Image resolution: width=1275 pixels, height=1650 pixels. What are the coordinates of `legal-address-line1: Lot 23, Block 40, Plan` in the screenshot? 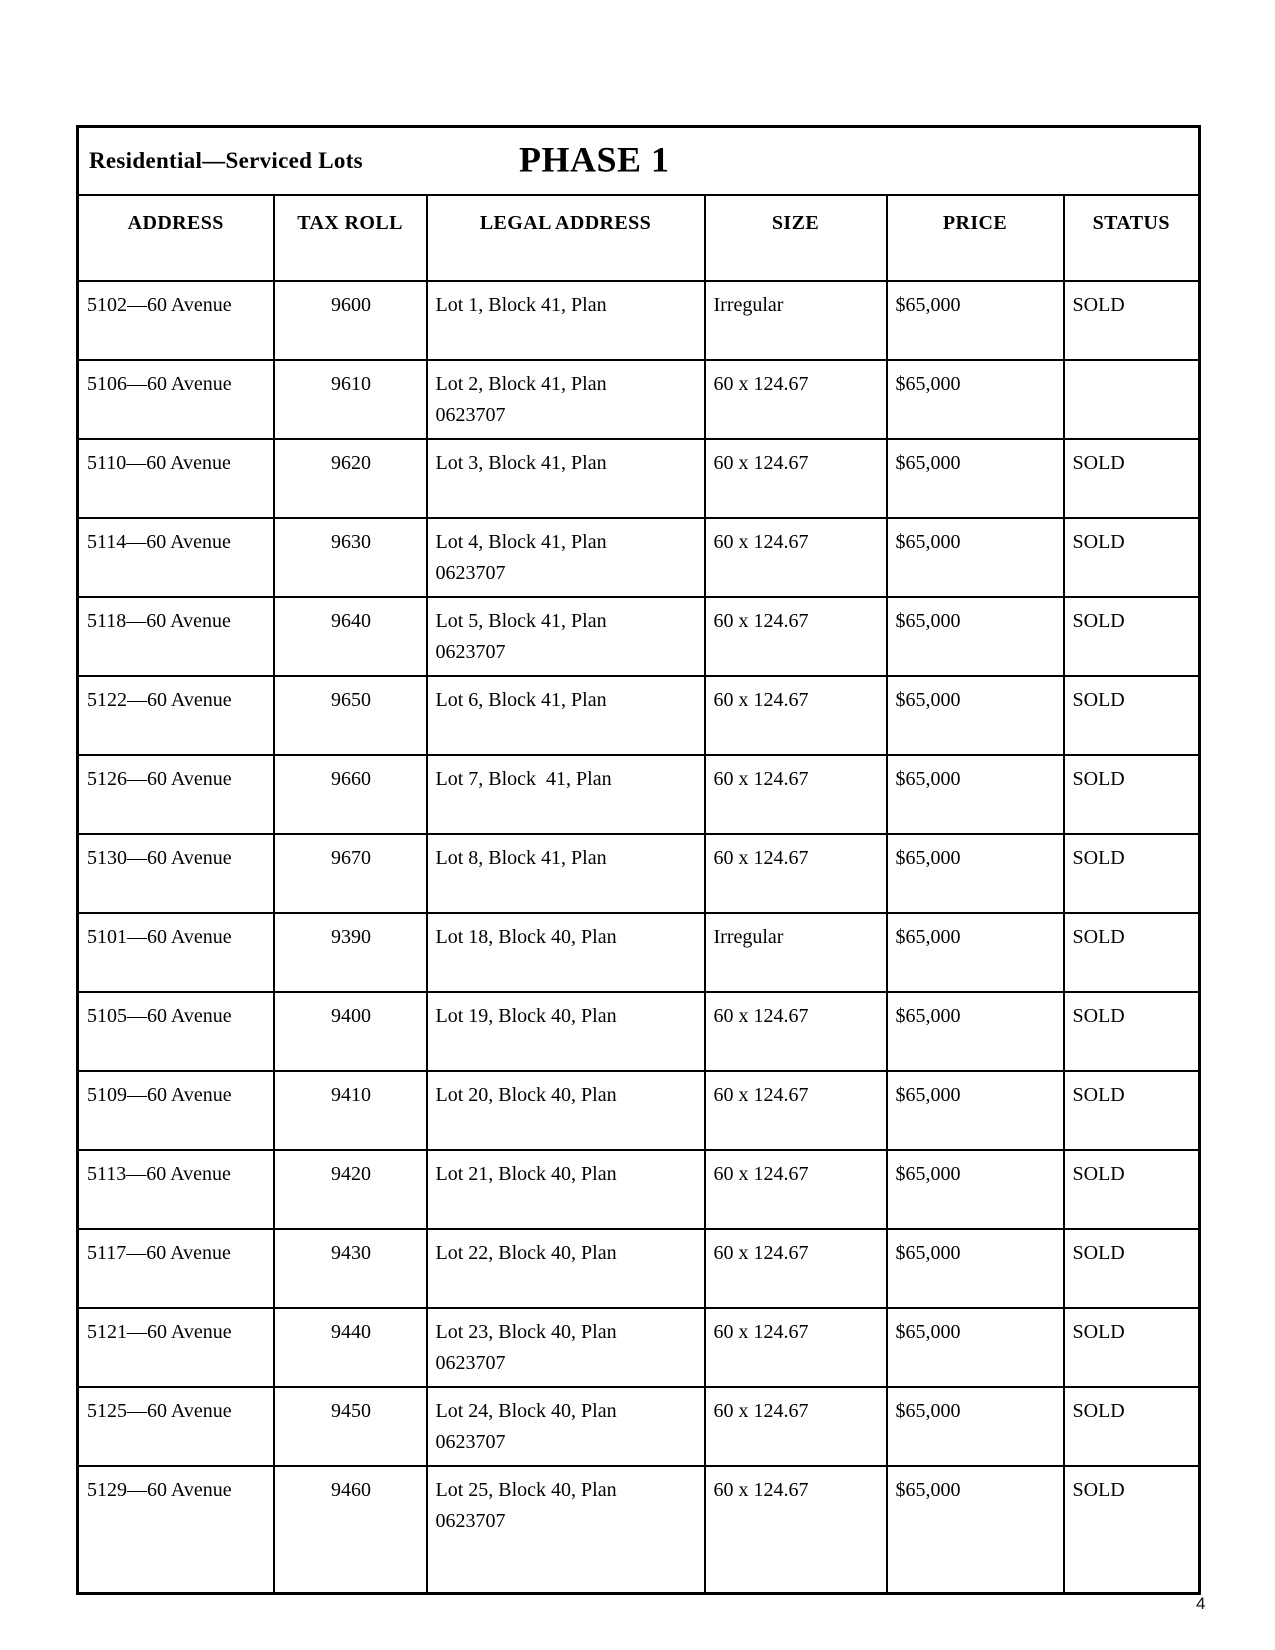 It's located at (526, 1332).